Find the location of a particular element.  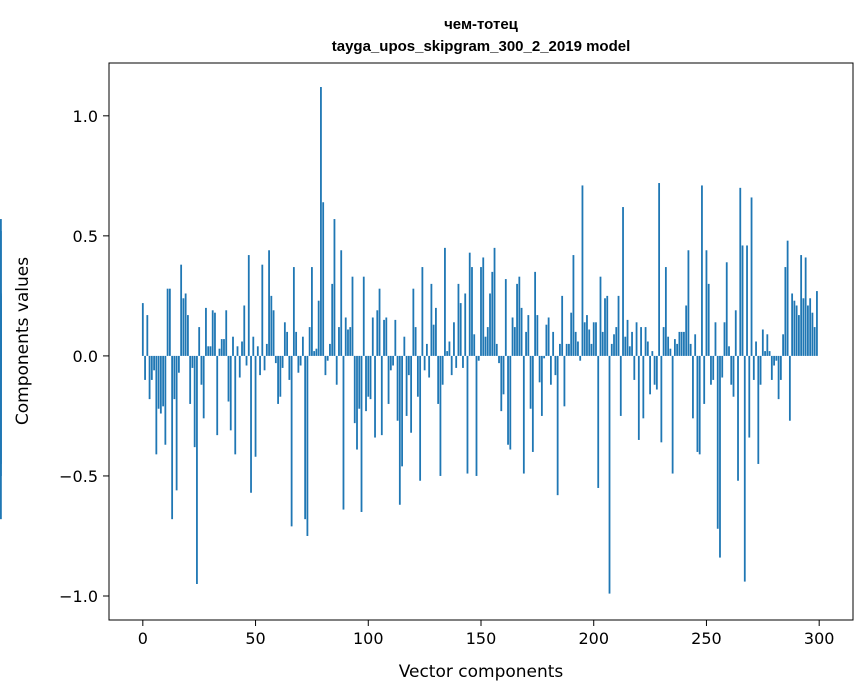

x-axis-ticks: 0 50 100 150 200 250 300 is located at coordinates (486, 634).